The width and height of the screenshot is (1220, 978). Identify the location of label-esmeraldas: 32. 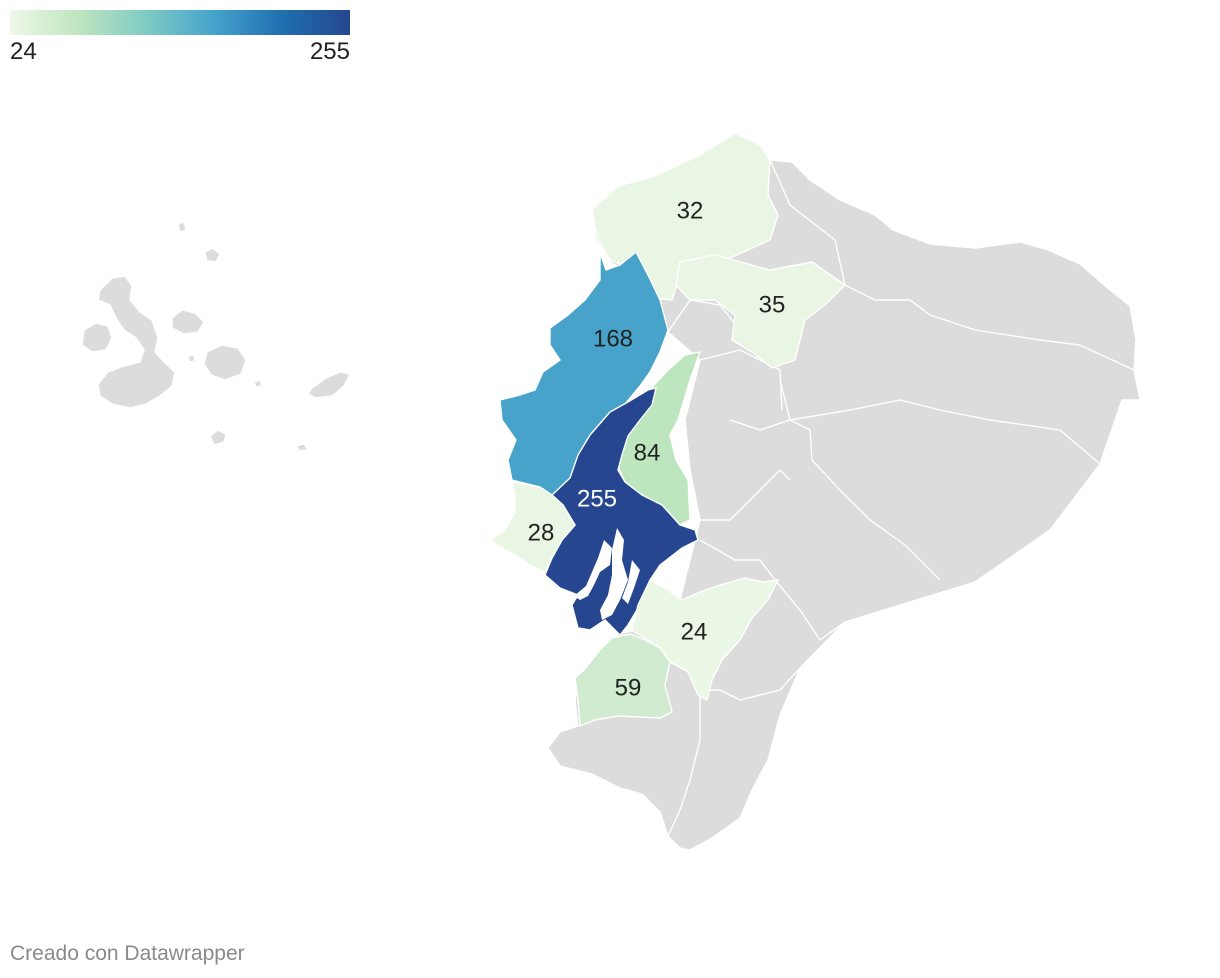
(690, 210).